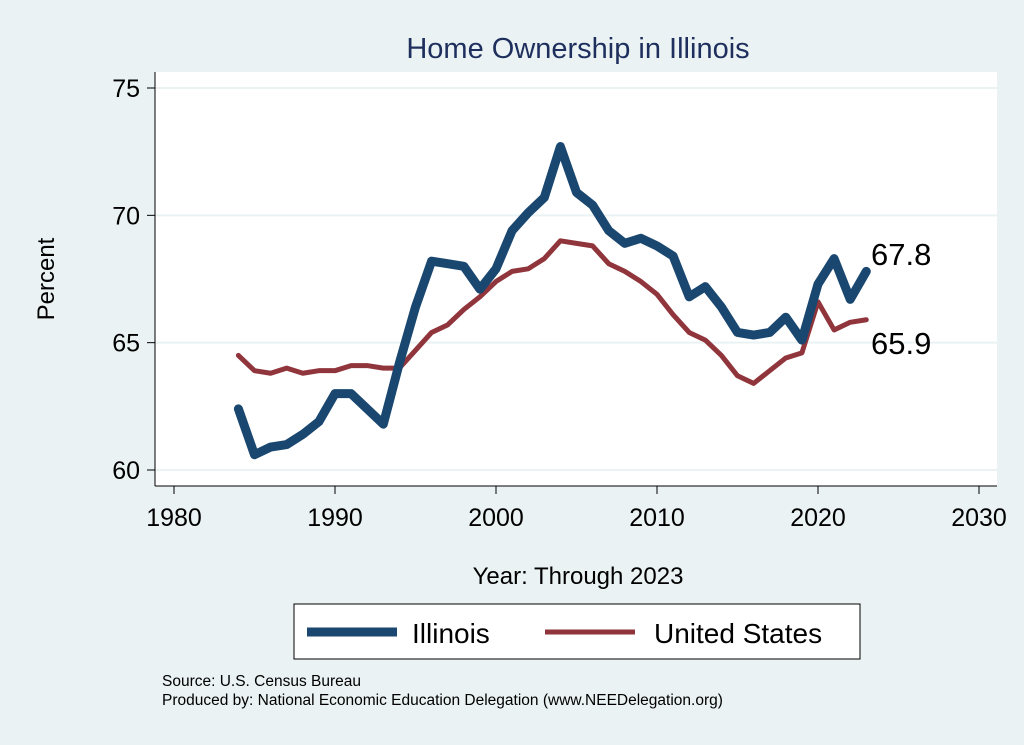  What do you see at coordinates (174, 518) in the screenshot?
I see `x-tick-label: 1980` at bounding box center [174, 518].